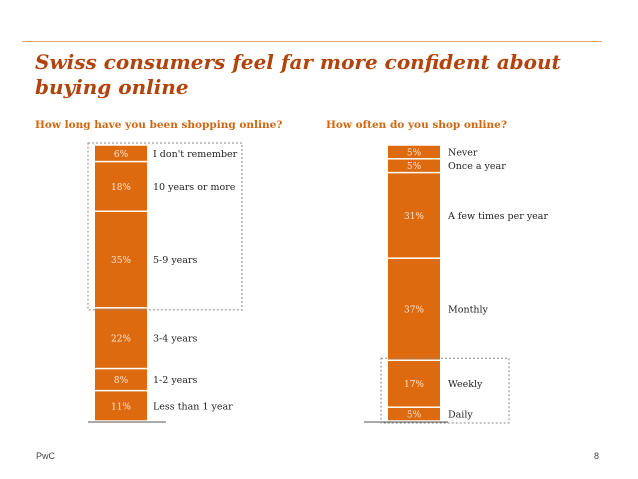 The height and width of the screenshot is (479, 638). Describe the element at coordinates (460, 415) in the screenshot. I see `right-category-label-0: Daily` at that location.